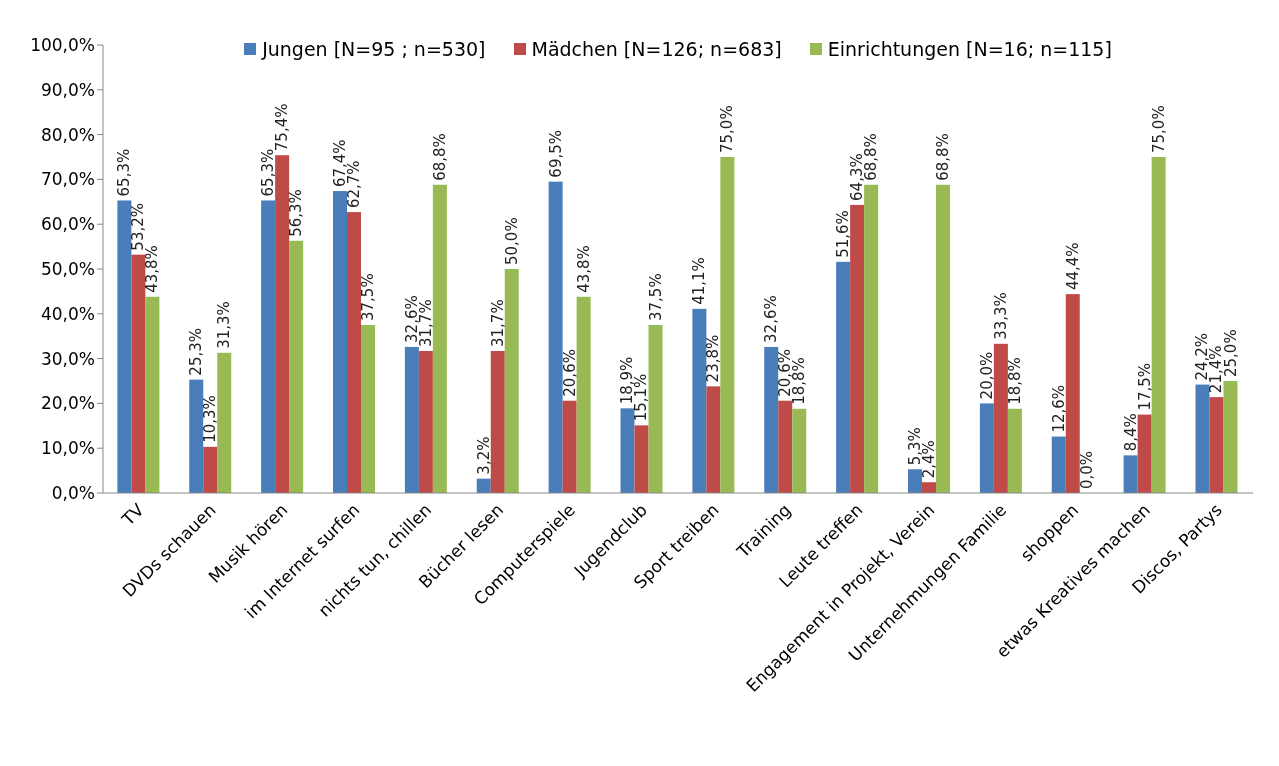  I want to click on y-tick-label: 80,0%, so click(67, 134).